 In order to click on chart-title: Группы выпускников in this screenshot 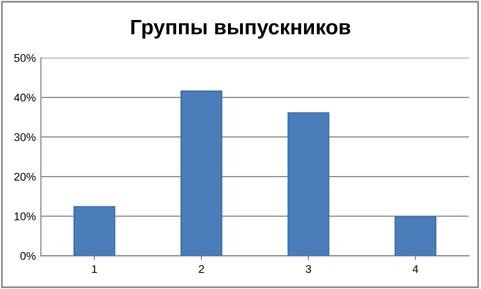, I will do `click(240, 29)`.